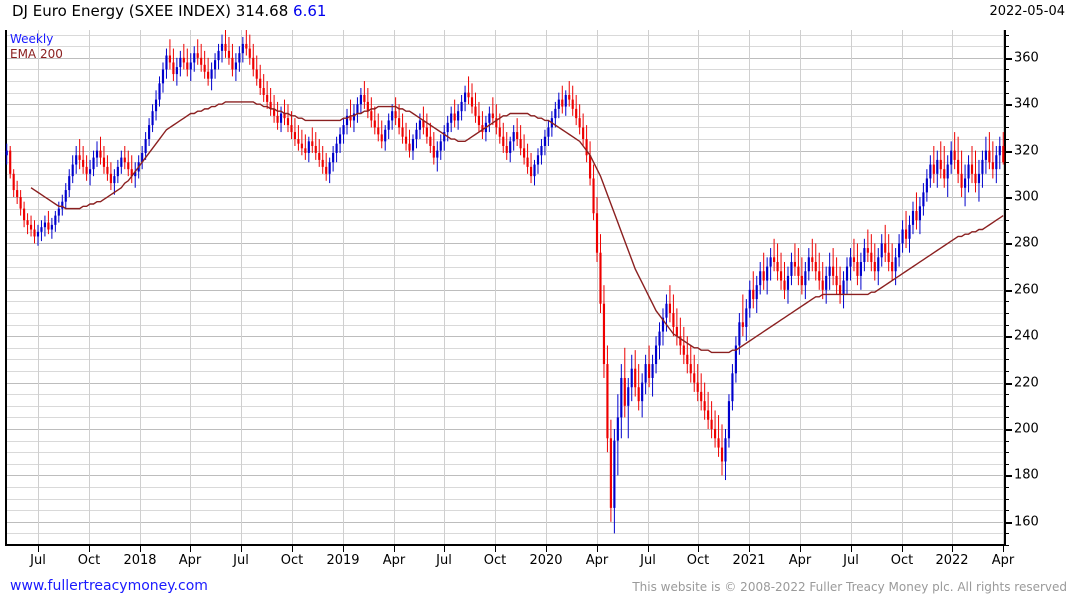 Image resolution: width=1075 pixels, height=600 pixels. What do you see at coordinates (1026, 243) in the screenshot?
I see `y-axis-label: 280` at bounding box center [1026, 243].